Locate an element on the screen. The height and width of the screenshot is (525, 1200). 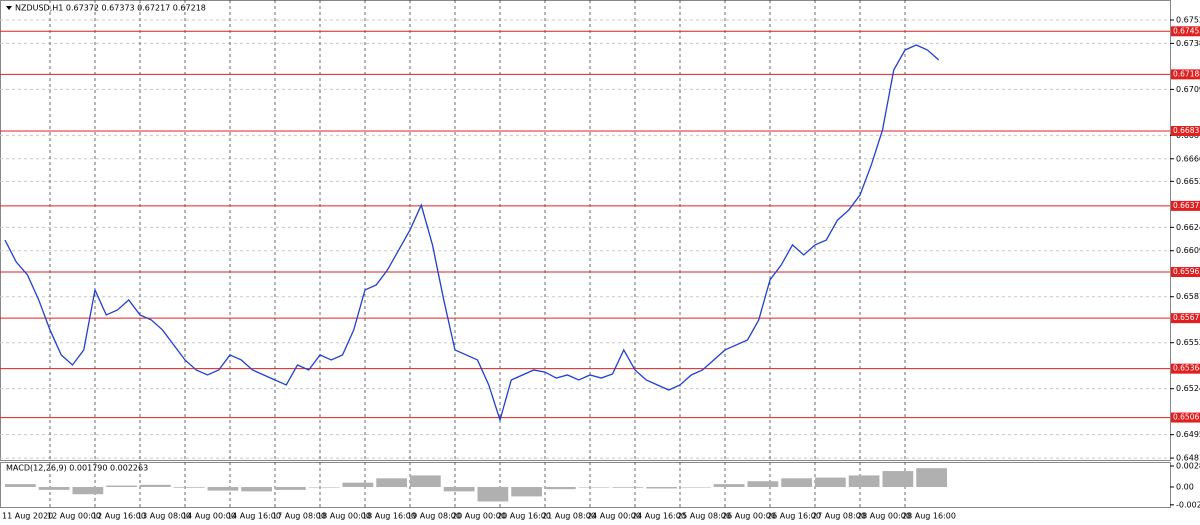
y-tick-label: 0.66665 is located at coordinates (1188, 158).